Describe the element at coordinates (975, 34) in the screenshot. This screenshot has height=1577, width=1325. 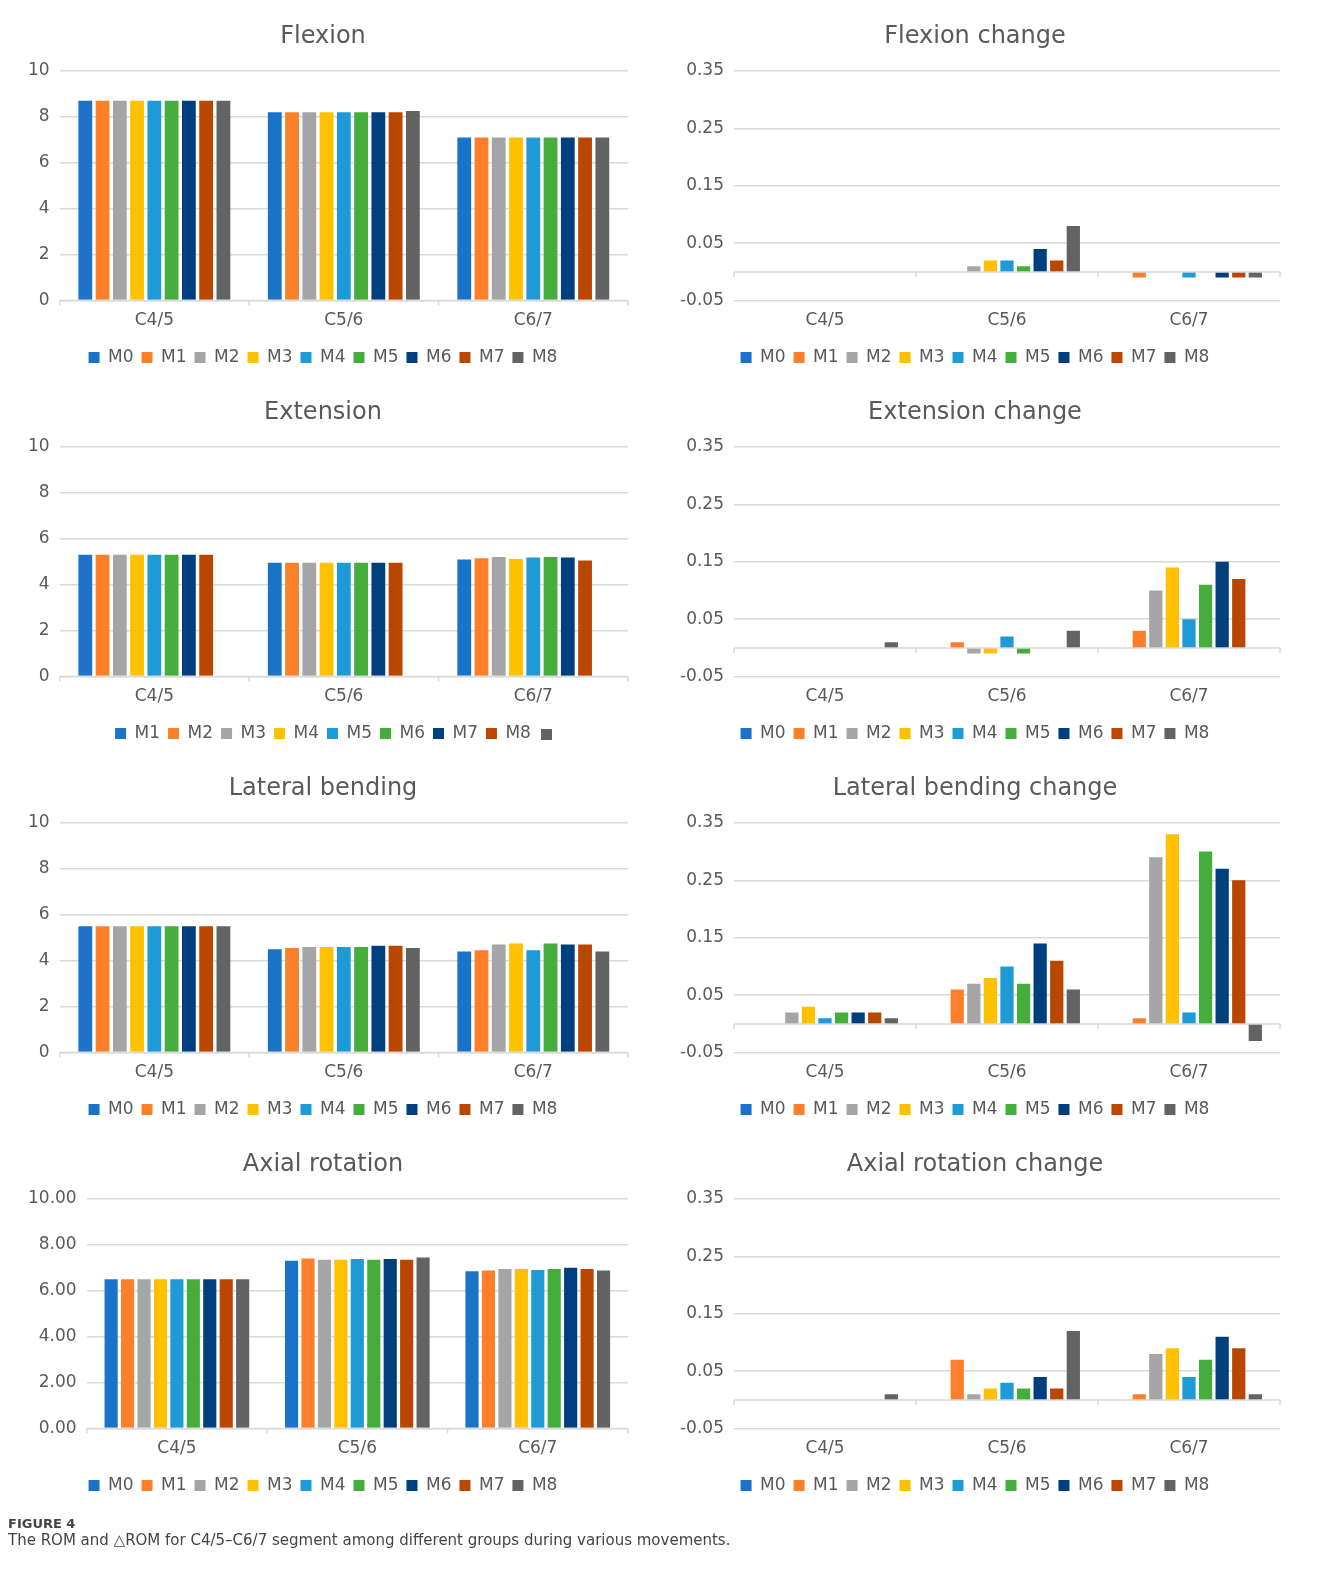
I see `chart-title: Flexion change` at that location.